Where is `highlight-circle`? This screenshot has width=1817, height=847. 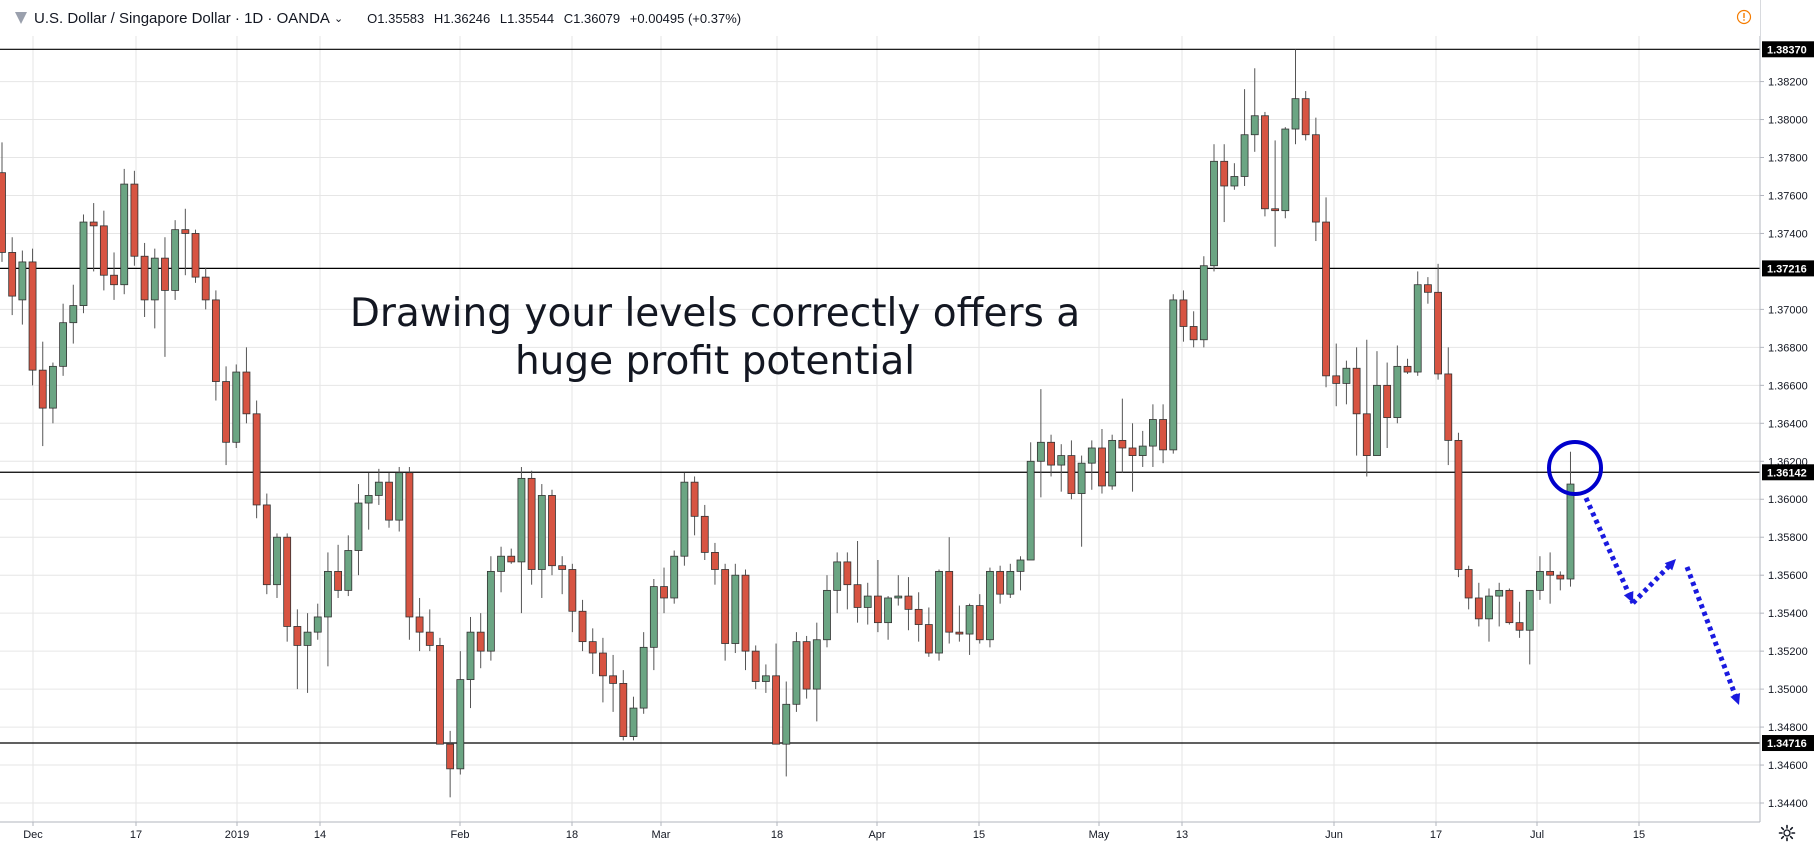
highlight-circle is located at coordinates (1575, 468).